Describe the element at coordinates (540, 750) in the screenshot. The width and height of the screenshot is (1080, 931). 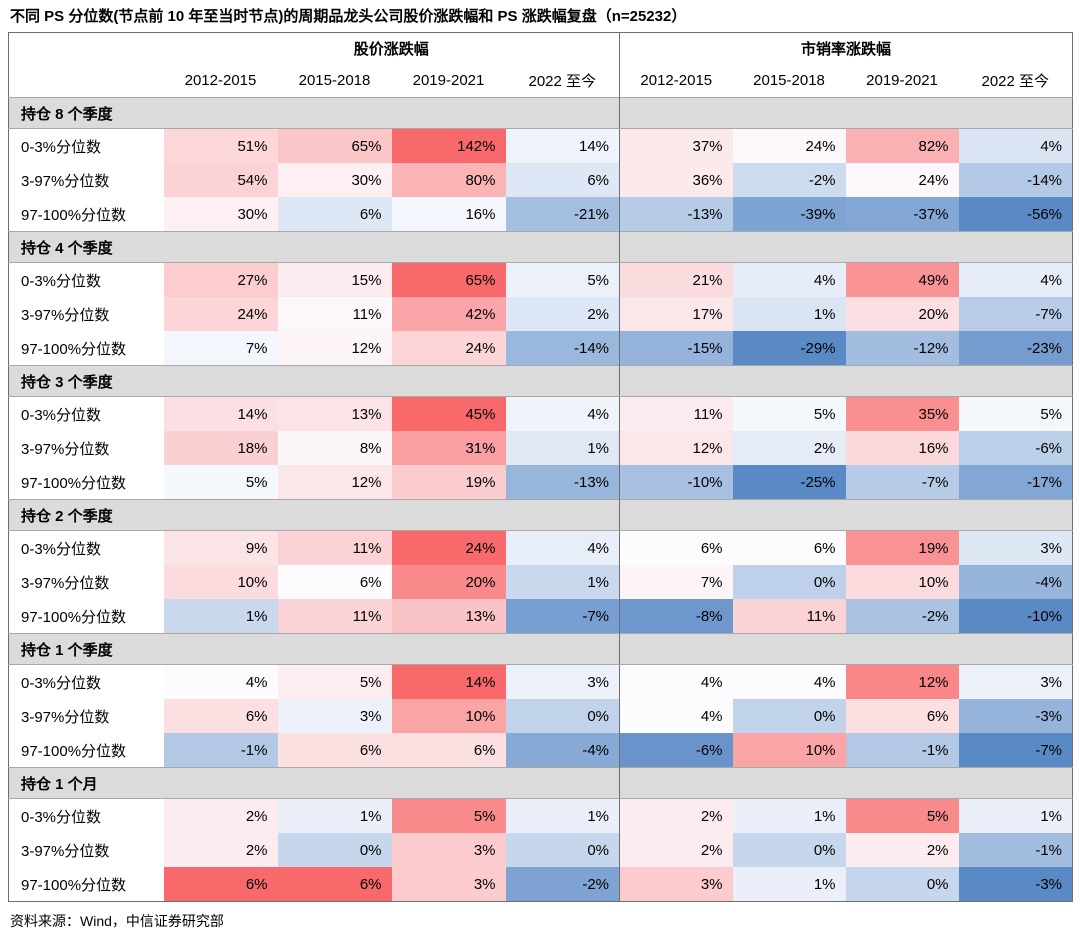
I see `table-row: 97-100%分位数 -1% 6% 6% -4% -6% 10% -1% -7%` at that location.